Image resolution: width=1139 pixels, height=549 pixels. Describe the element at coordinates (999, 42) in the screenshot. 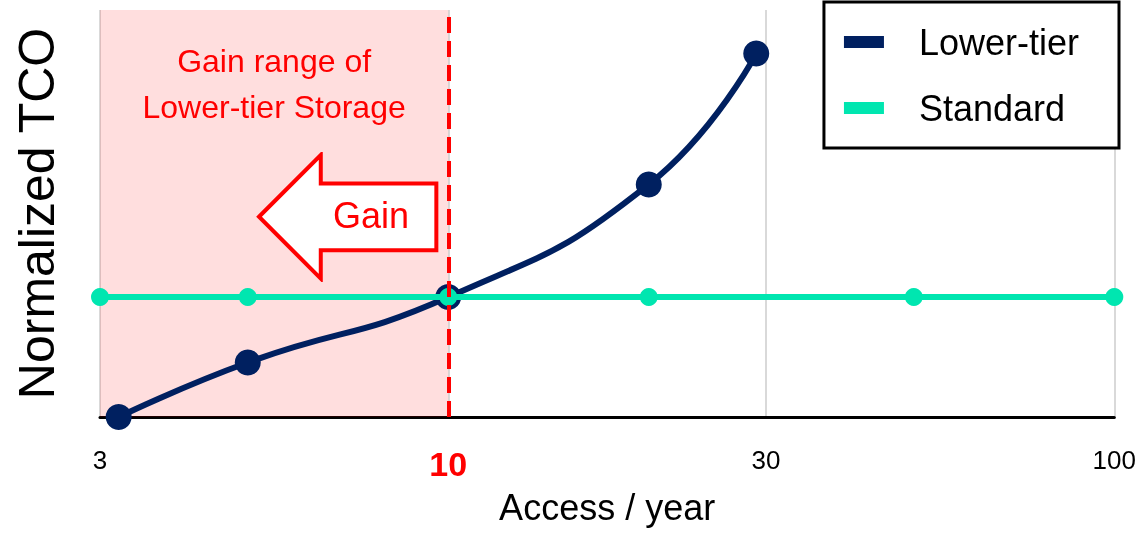

I see `legend-label: Lower-tier` at that location.